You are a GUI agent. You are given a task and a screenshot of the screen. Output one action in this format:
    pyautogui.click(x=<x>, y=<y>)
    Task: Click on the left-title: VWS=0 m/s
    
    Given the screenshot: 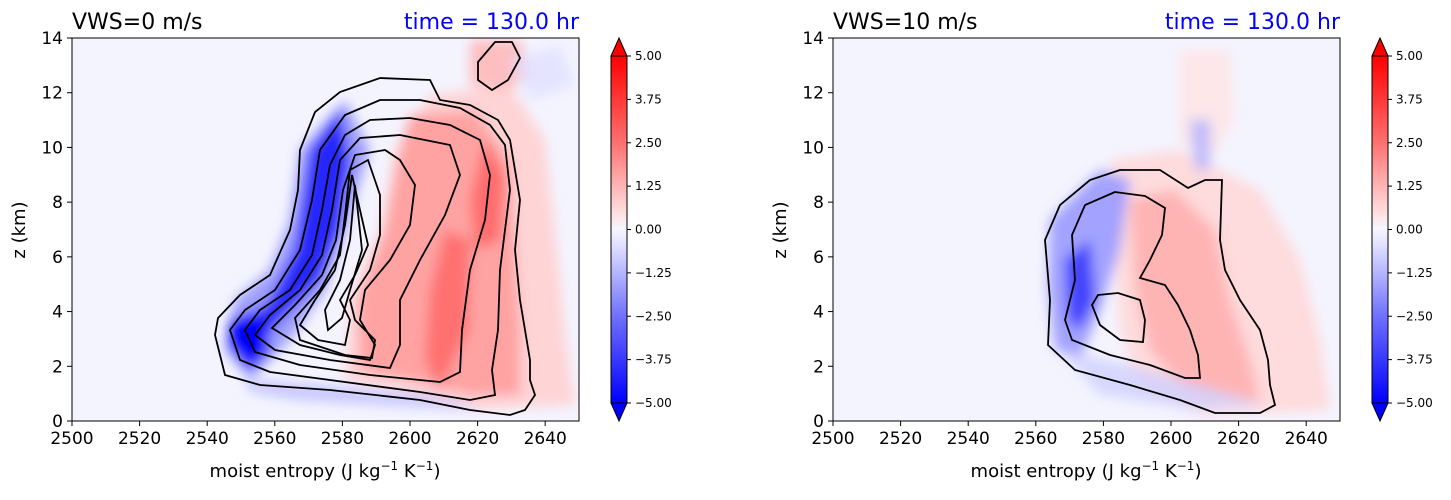 What is the action you would take?
    pyautogui.click(x=137, y=22)
    